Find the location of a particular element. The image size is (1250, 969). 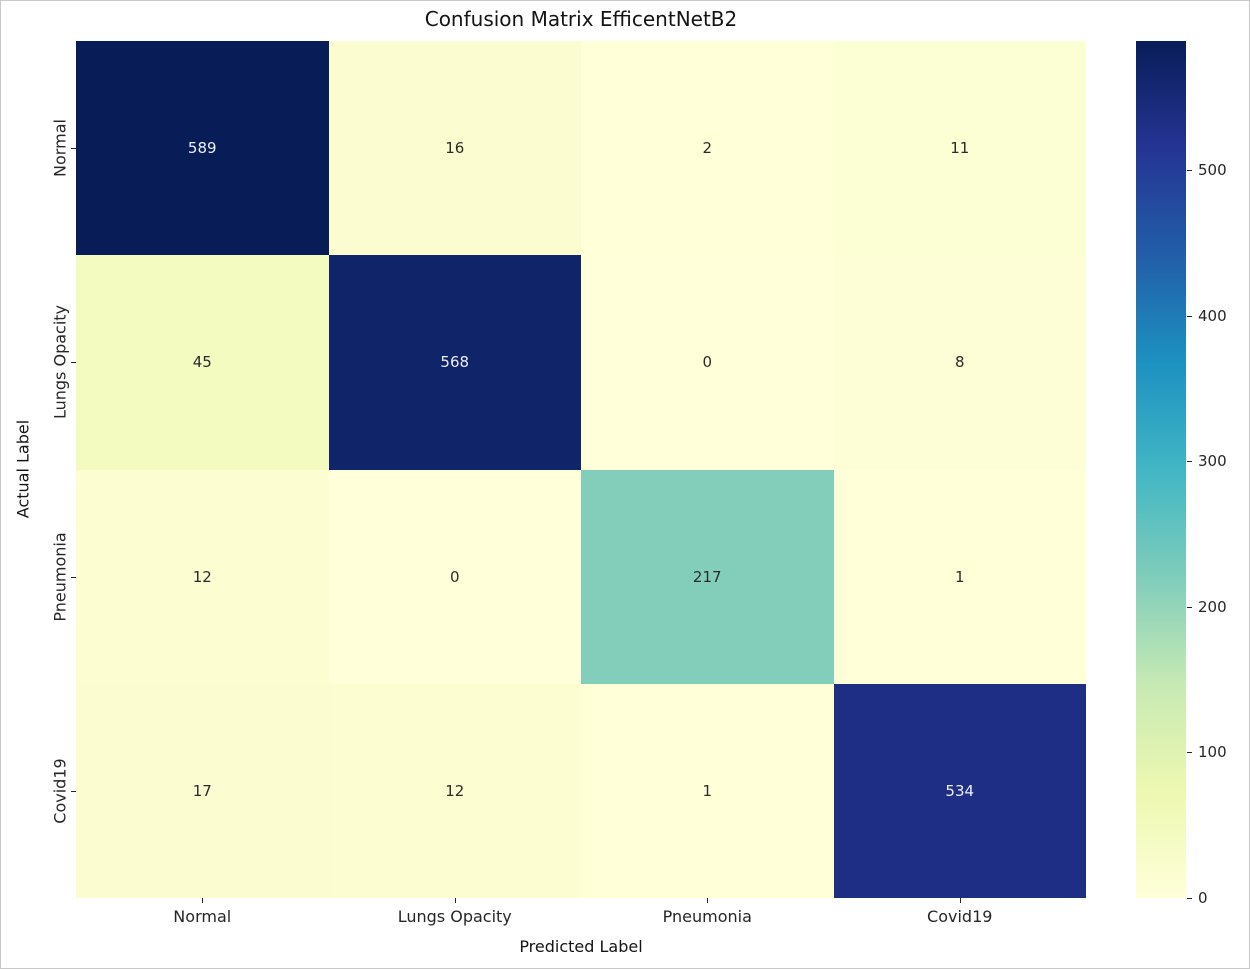

y-tick-label-text: Lungs Opacity is located at coordinates (60, 362).